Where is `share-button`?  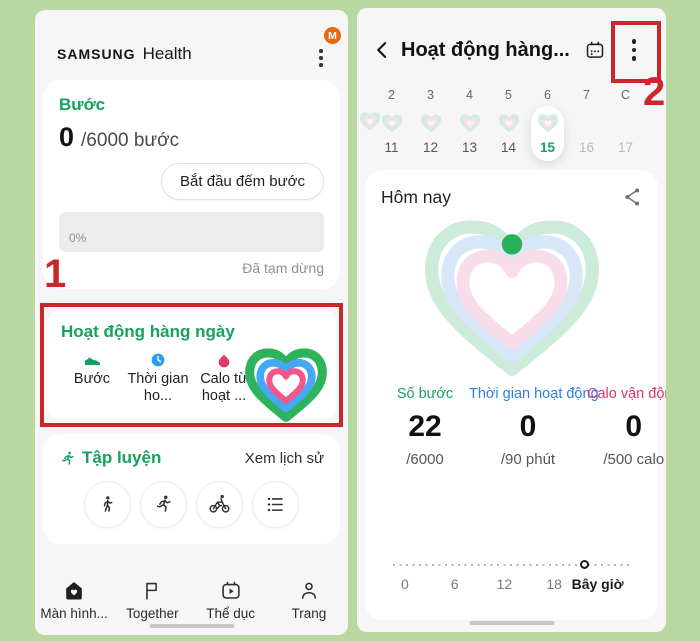 share-button is located at coordinates (632, 197).